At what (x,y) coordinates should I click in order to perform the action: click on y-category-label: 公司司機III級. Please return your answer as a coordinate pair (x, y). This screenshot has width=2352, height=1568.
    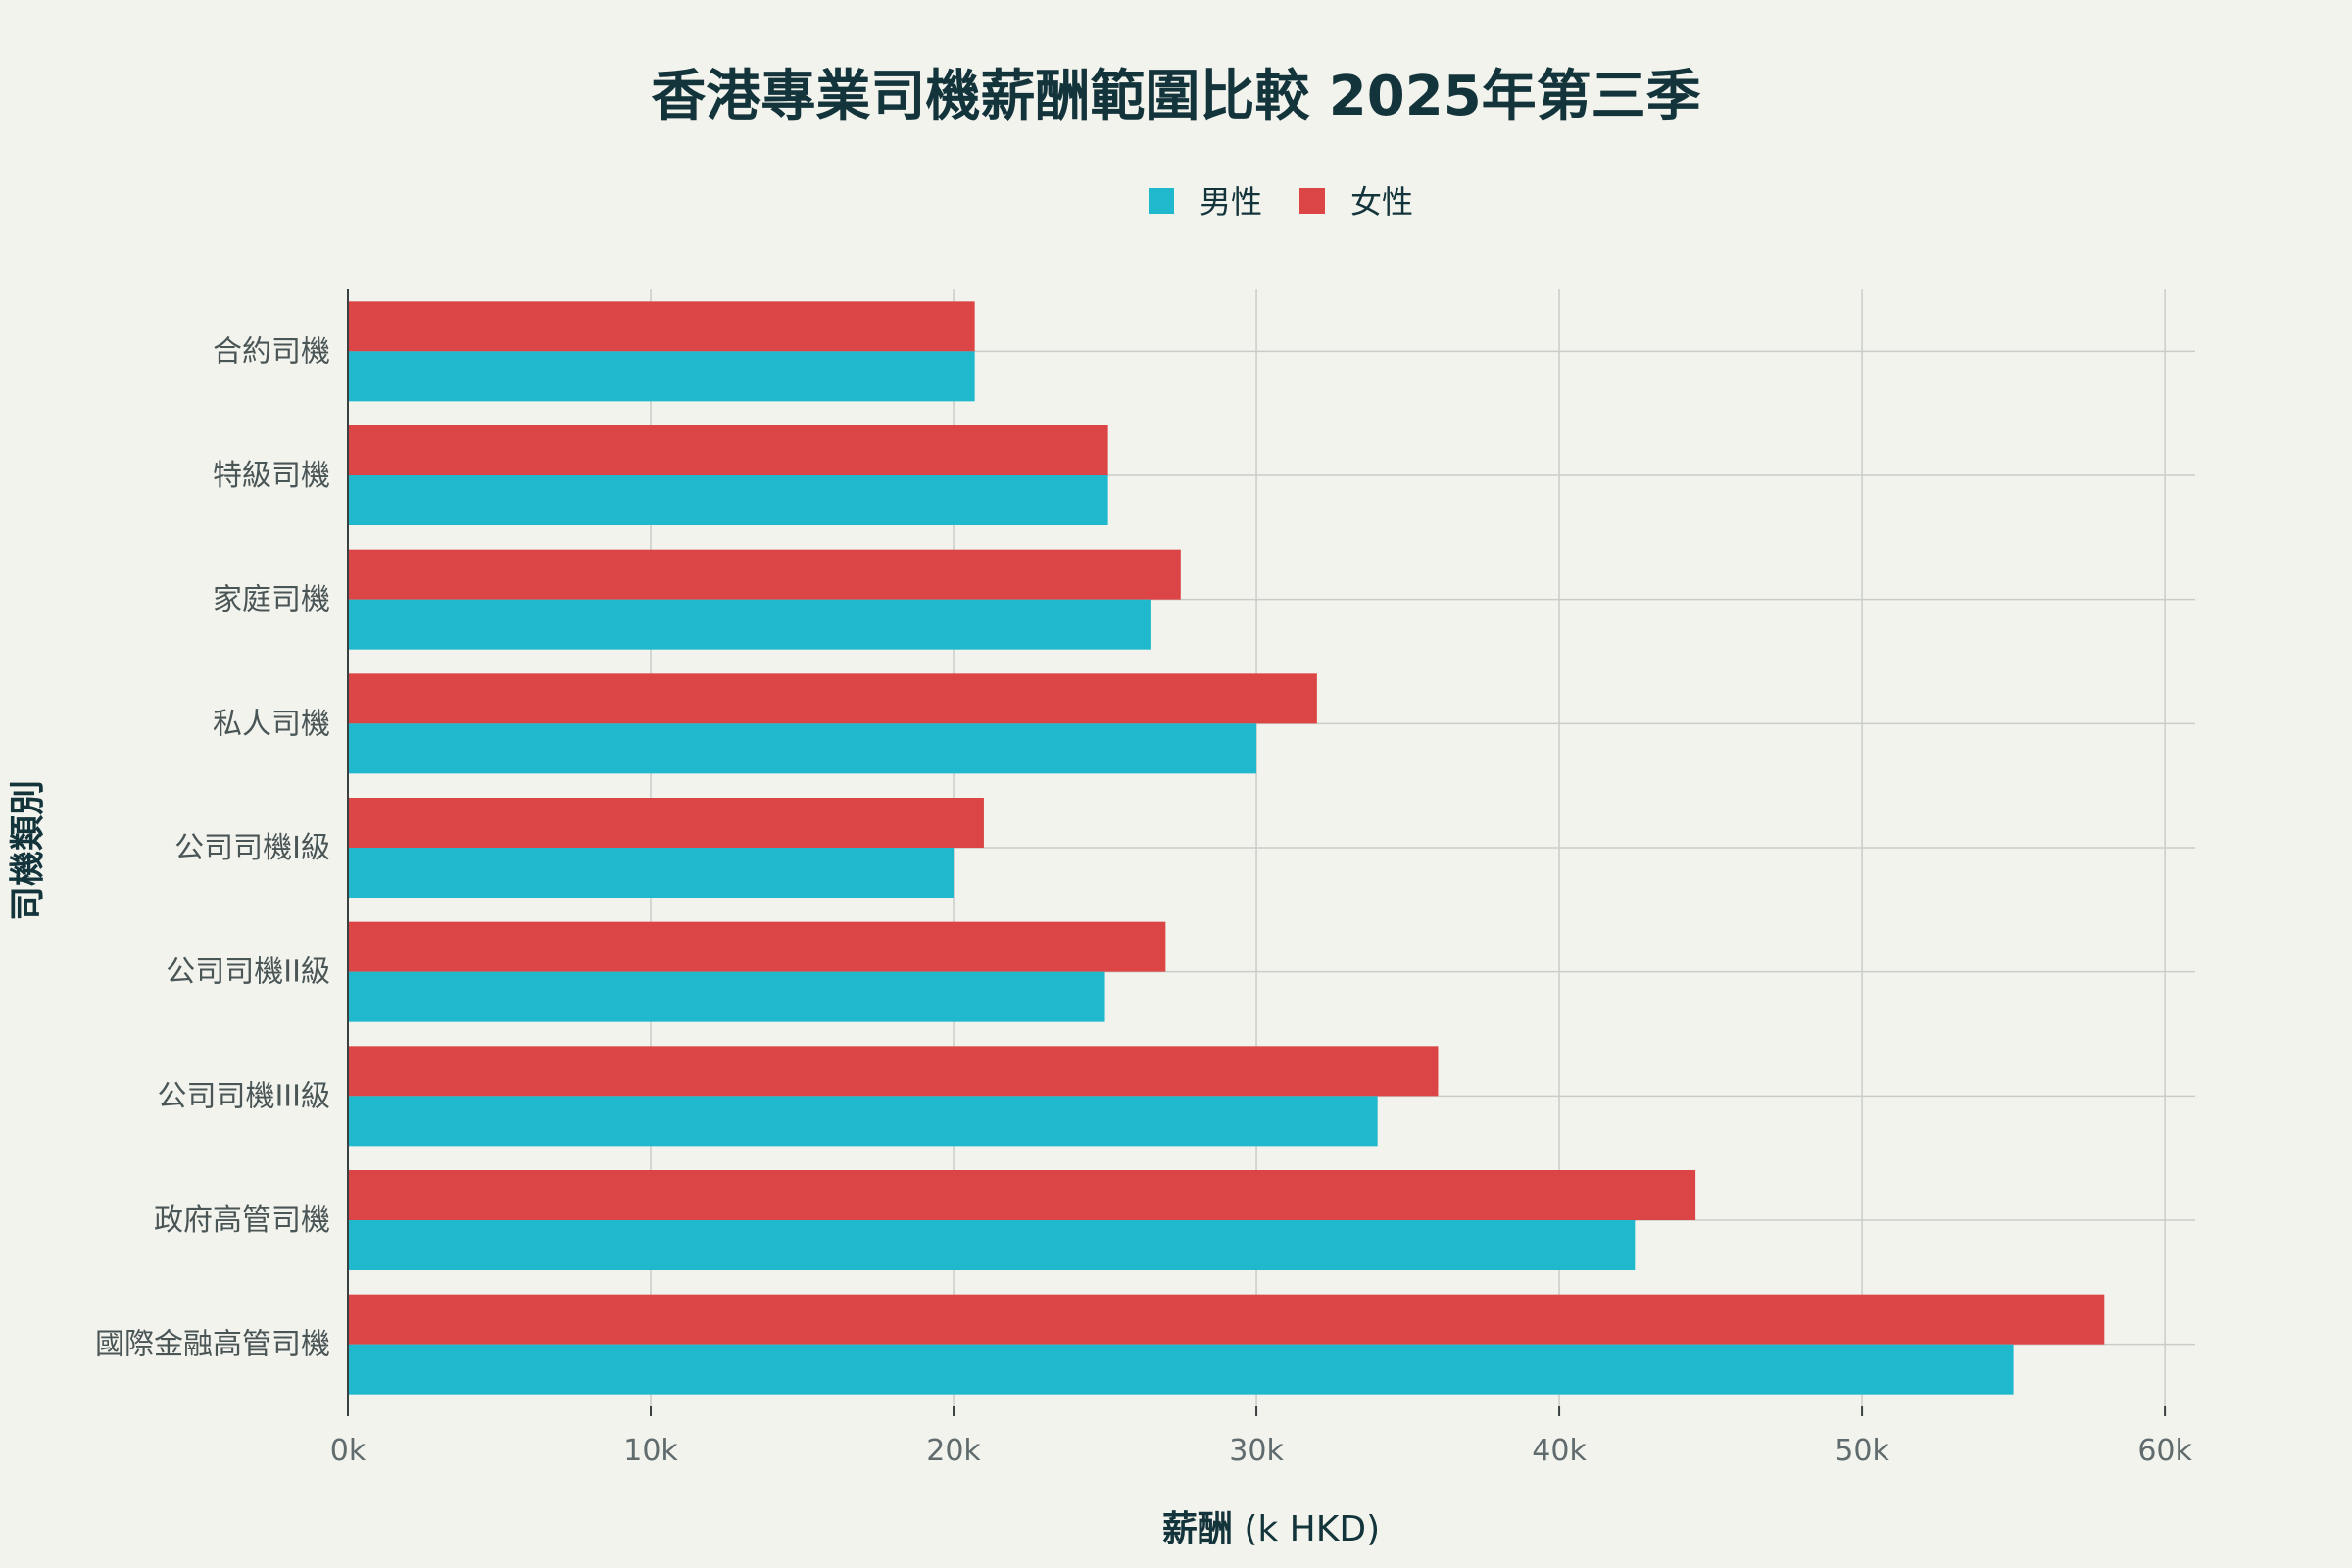
    Looking at the image, I should click on (243, 1096).